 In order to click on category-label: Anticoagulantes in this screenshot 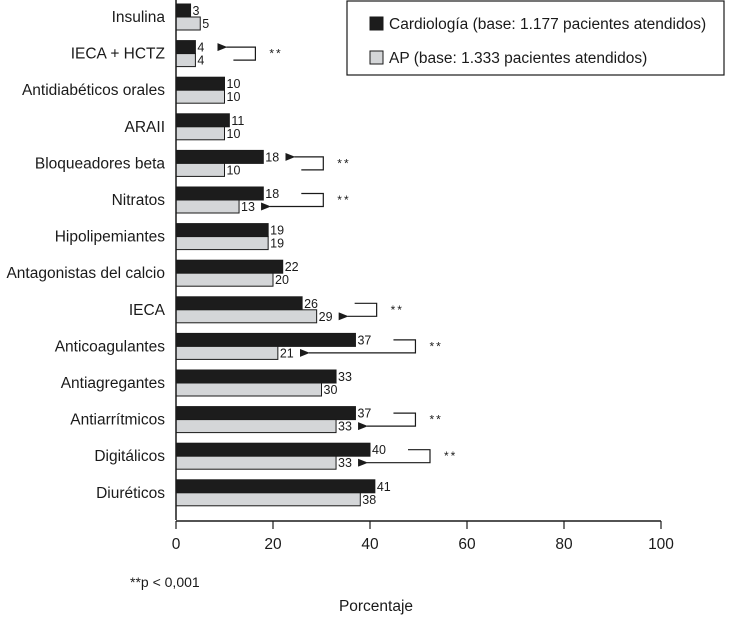, I will do `click(110, 346)`.